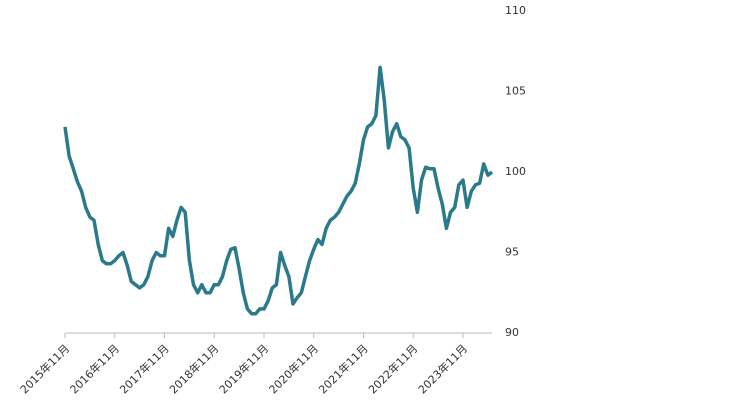  What do you see at coordinates (343, 368) in the screenshot?
I see `x-tick-label: 2021年11月` at bounding box center [343, 368].